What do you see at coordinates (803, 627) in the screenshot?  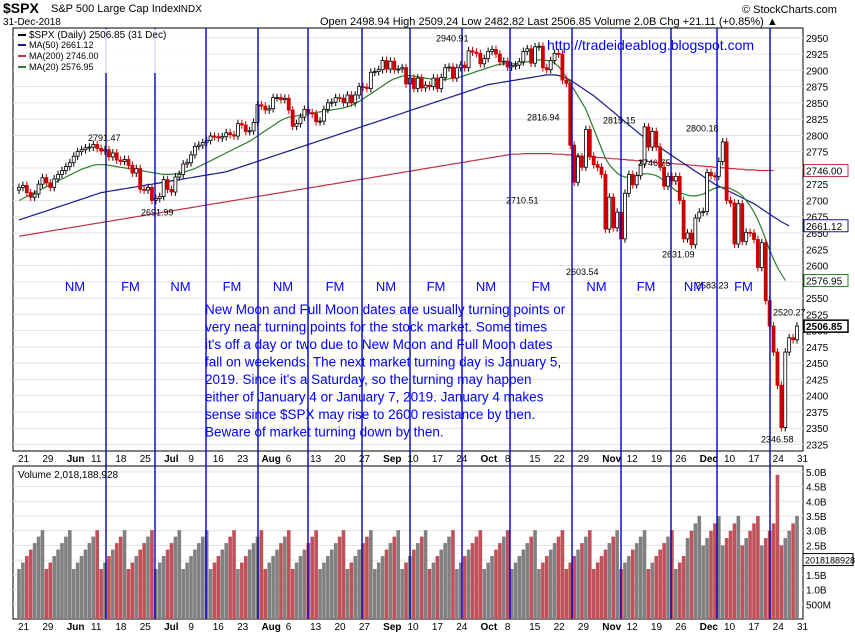 I see `volume-x-tick-label: 31` at bounding box center [803, 627].